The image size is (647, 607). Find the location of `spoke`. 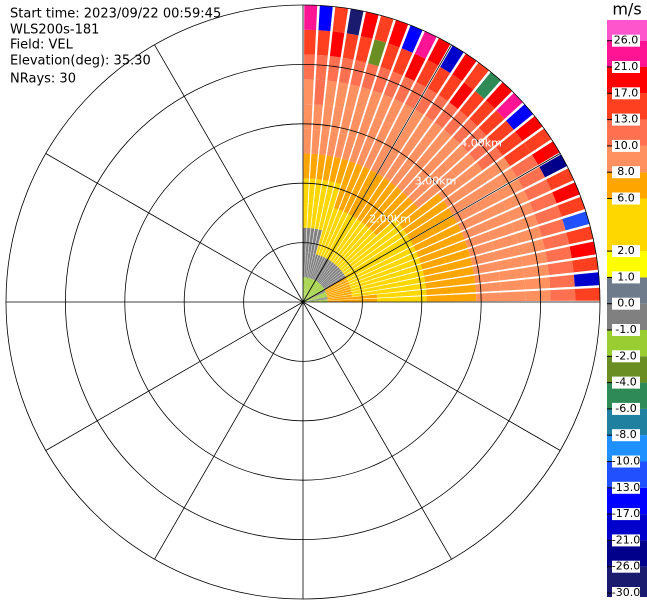

spoke is located at coordinates (431, 228).